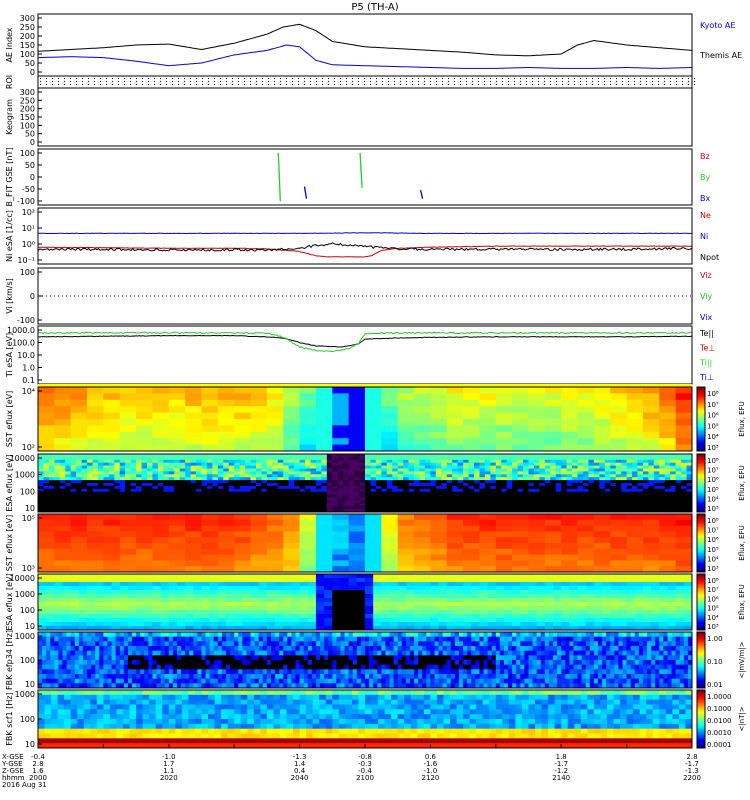 The width and height of the screenshot is (750, 800). I want to click on esa_e-colorbar-tick: 10⁴, so click(713, 618).